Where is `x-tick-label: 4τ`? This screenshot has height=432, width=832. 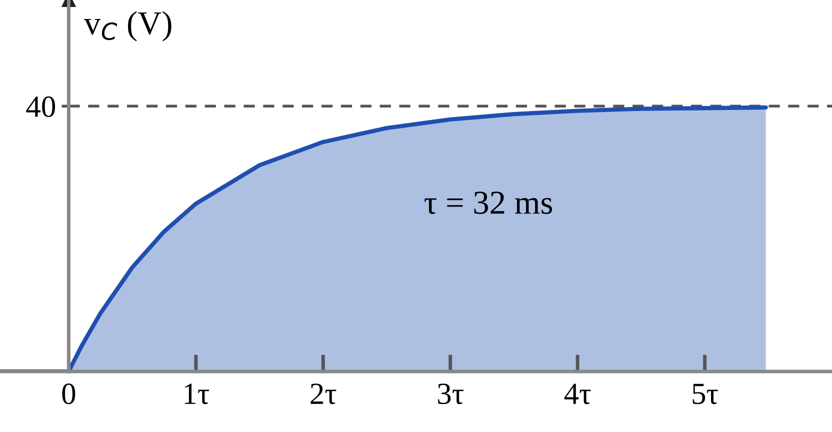
x-tick-label: 4τ is located at coordinates (577, 394).